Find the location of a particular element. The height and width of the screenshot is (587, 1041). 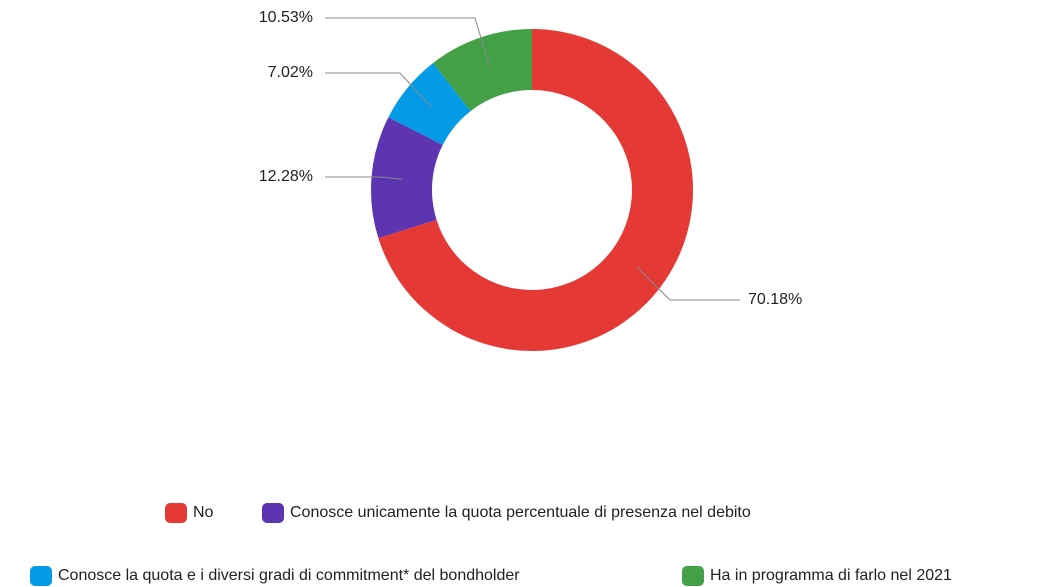

data-label: 12.28% is located at coordinates (286, 176).